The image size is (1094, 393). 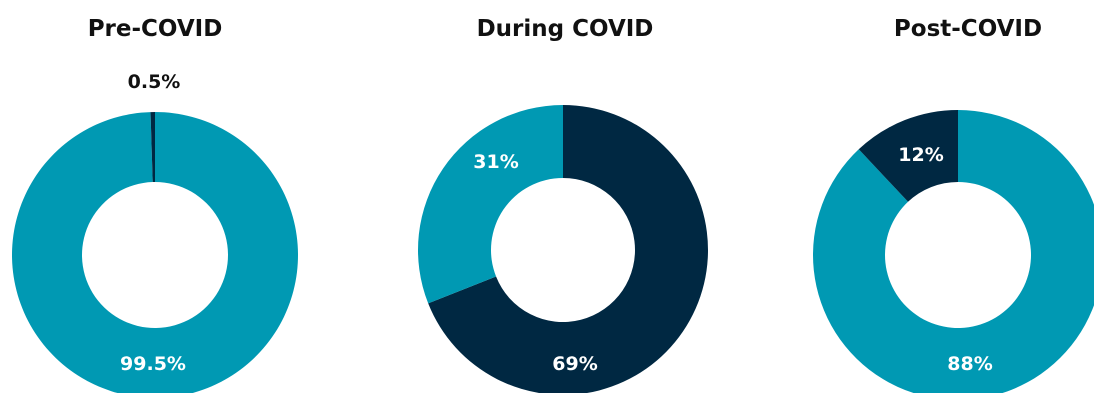 What do you see at coordinates (920, 155) in the screenshot?
I see `data-label-post-covid-small: 12%` at bounding box center [920, 155].